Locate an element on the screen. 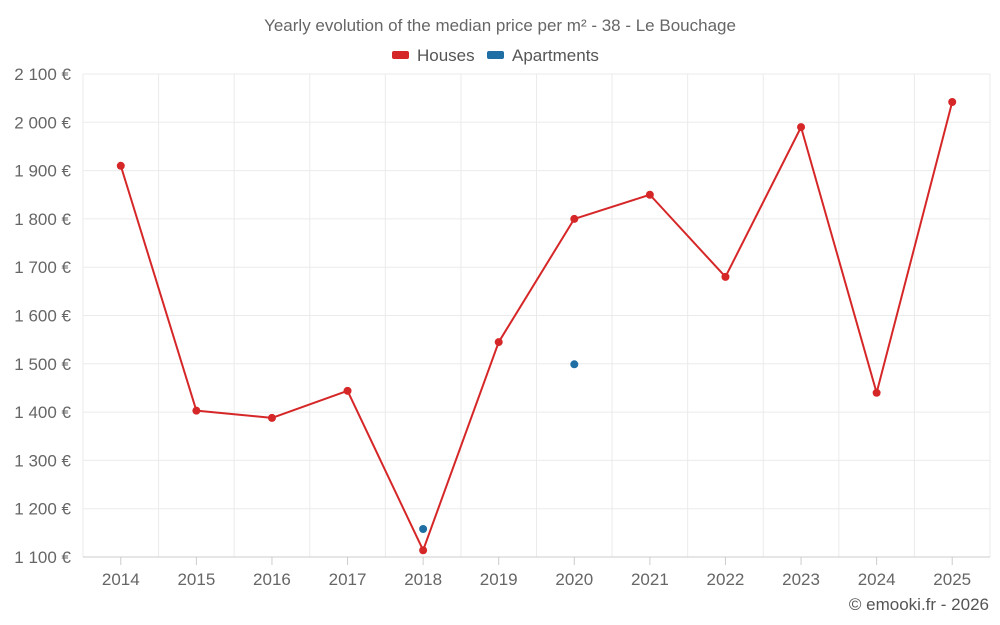 Image resolution: width=1000 pixels, height=625 pixels. x-tick-label: 2024 is located at coordinates (877, 579).